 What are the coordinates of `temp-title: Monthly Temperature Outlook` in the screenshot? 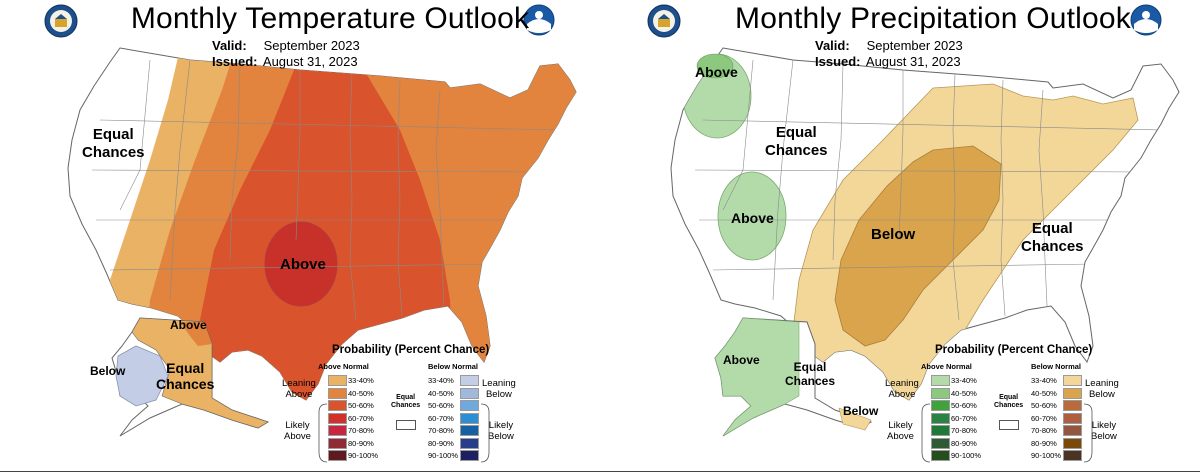 It's located at (330, 18).